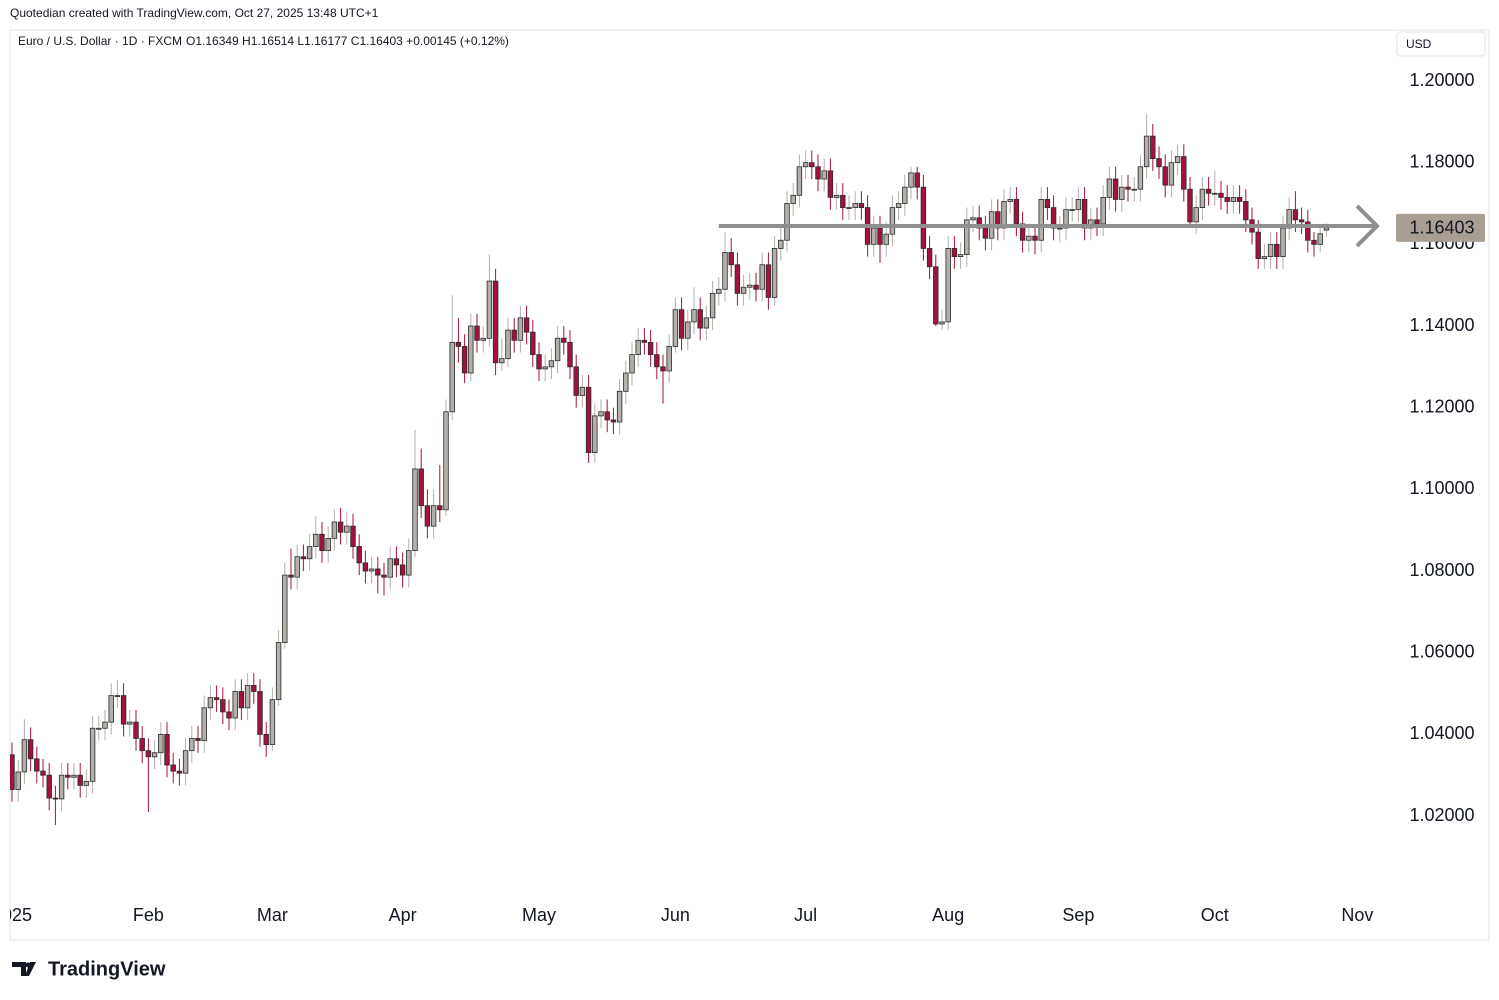 The height and width of the screenshot is (1000, 1499). I want to click on x-tick-label: Jul, so click(805, 915).